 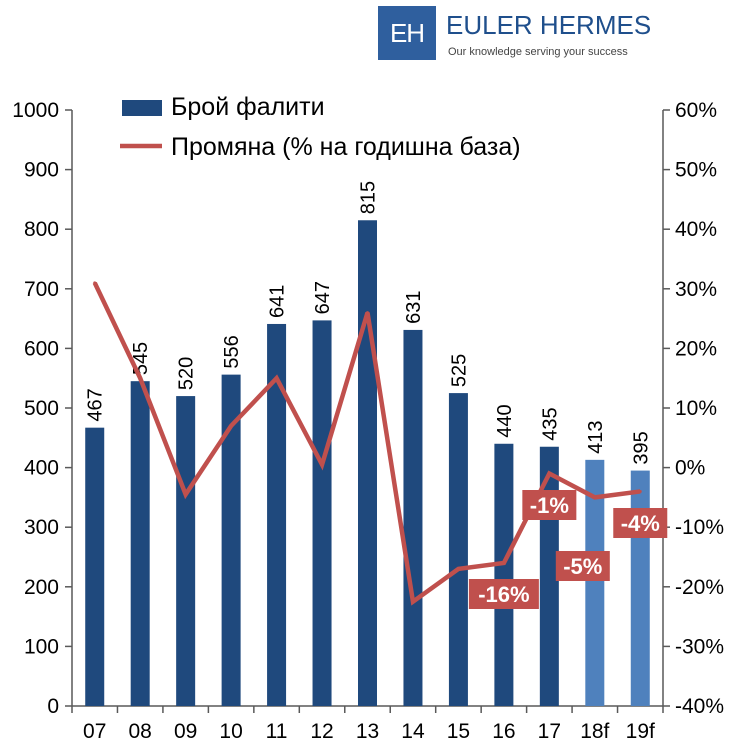 I want to click on left-tick-label: 200, so click(x=41, y=587).